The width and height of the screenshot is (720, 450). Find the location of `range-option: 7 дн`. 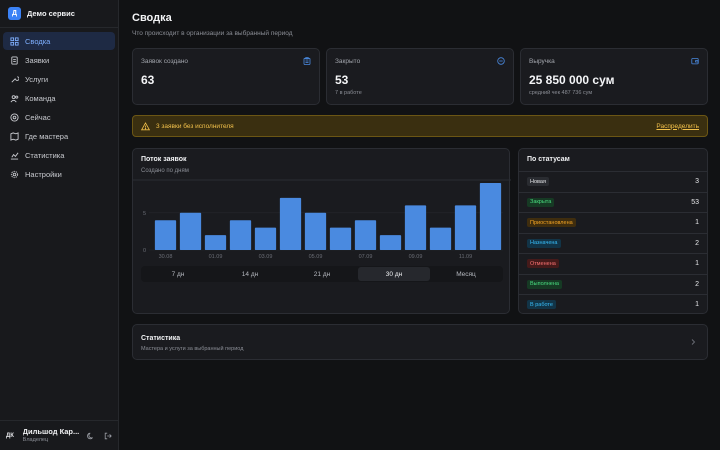

range-option: 7 дн is located at coordinates (178, 274).